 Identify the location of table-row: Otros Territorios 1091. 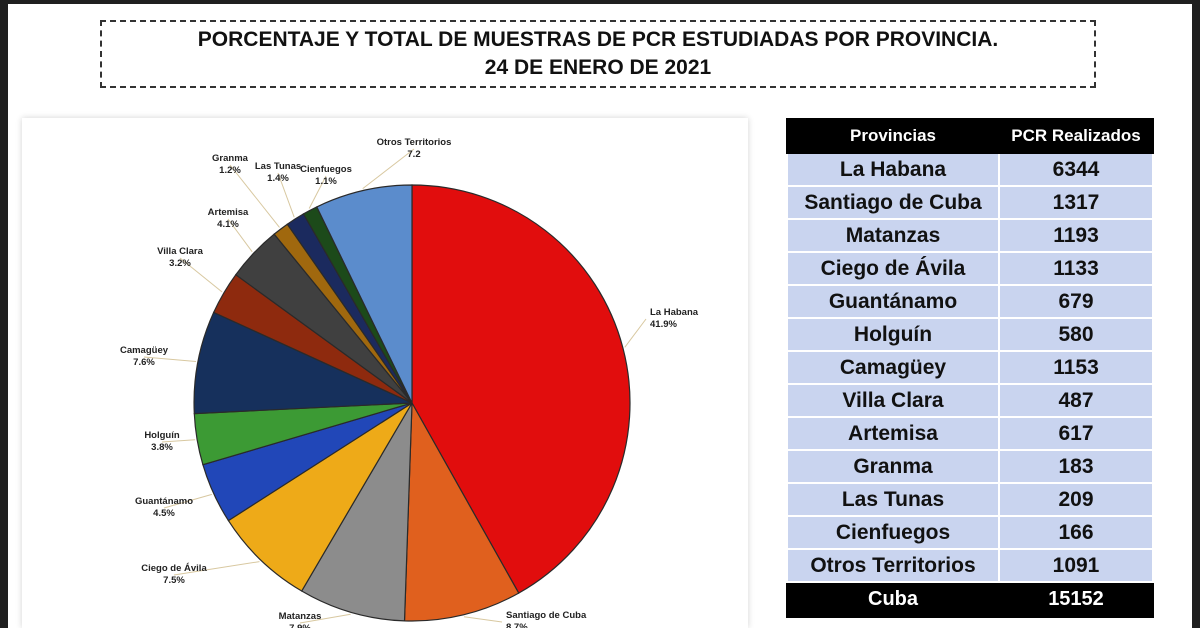
(970, 565).